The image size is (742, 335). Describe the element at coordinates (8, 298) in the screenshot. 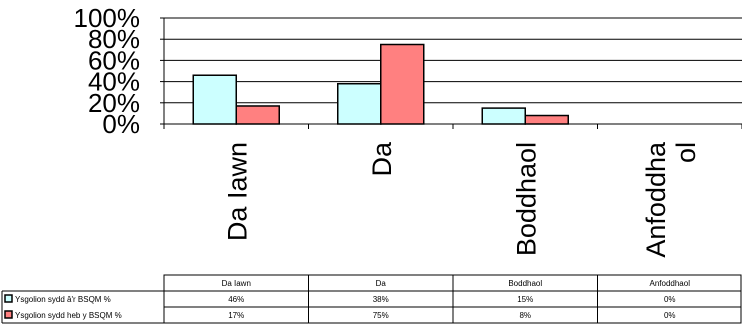

I see `legend-swatch-with-bsqm` at that location.